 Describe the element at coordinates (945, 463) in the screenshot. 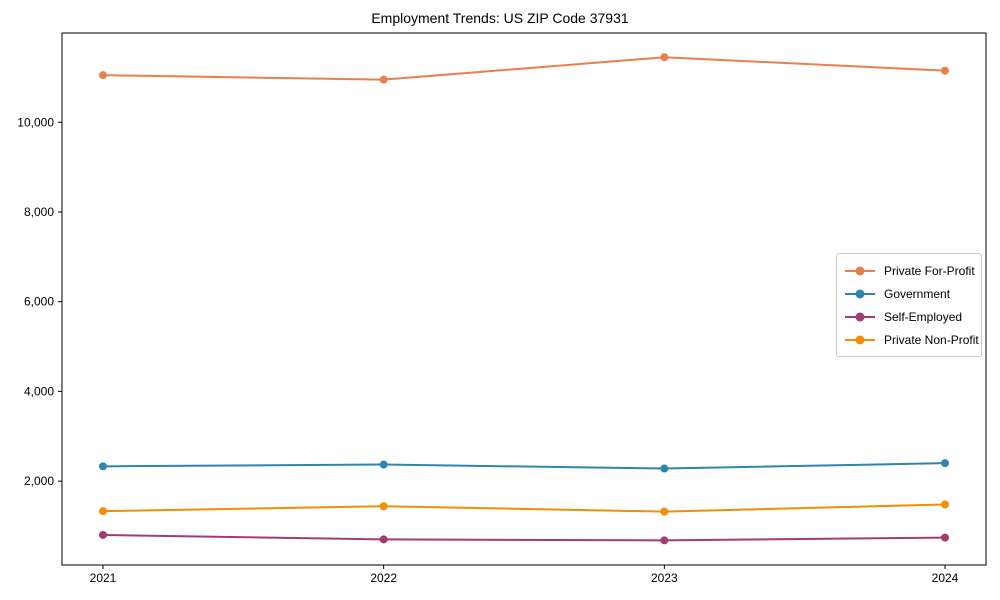

I see `data-point-government-2024` at that location.